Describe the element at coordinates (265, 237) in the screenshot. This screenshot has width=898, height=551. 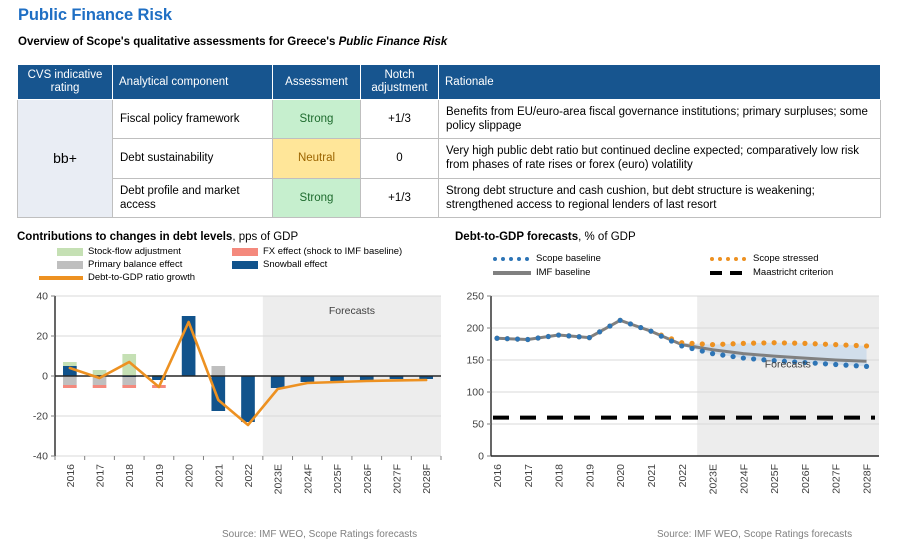
I see `chart-title-sub: , pps of GDP` at that location.